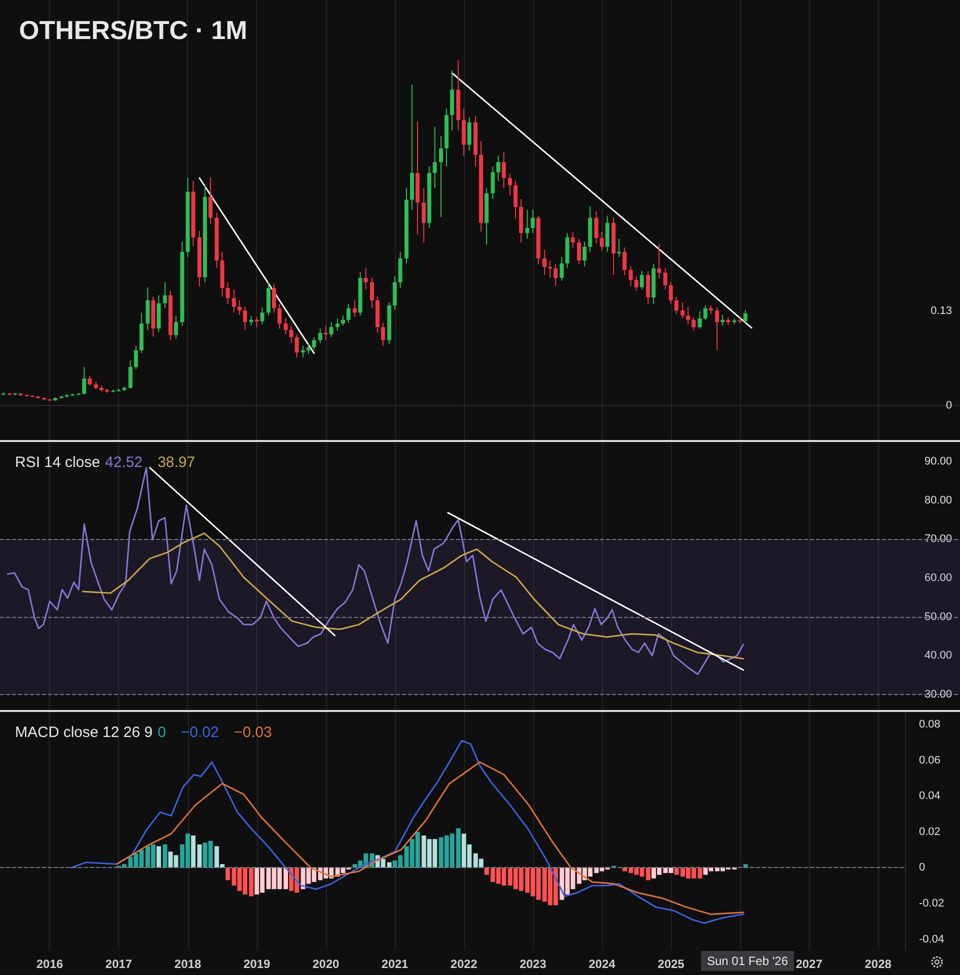  What do you see at coordinates (199, 732) in the screenshot?
I see `series-label: −0.02` at bounding box center [199, 732].